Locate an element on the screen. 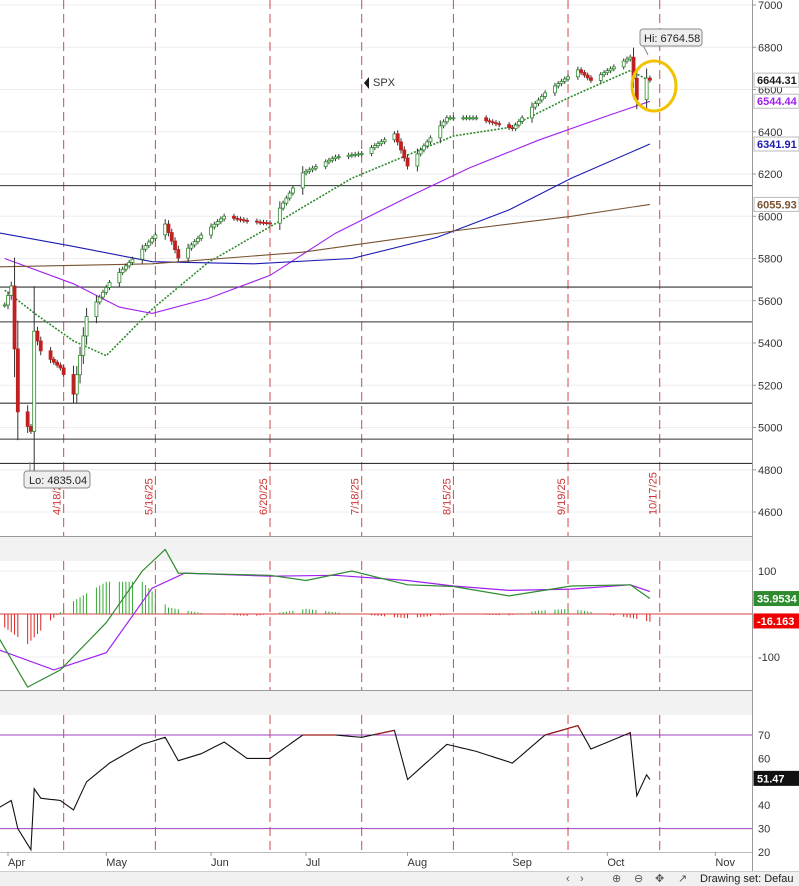 This screenshot has width=799, height=886. last-value-label: 6644.31 is located at coordinates (777, 81).